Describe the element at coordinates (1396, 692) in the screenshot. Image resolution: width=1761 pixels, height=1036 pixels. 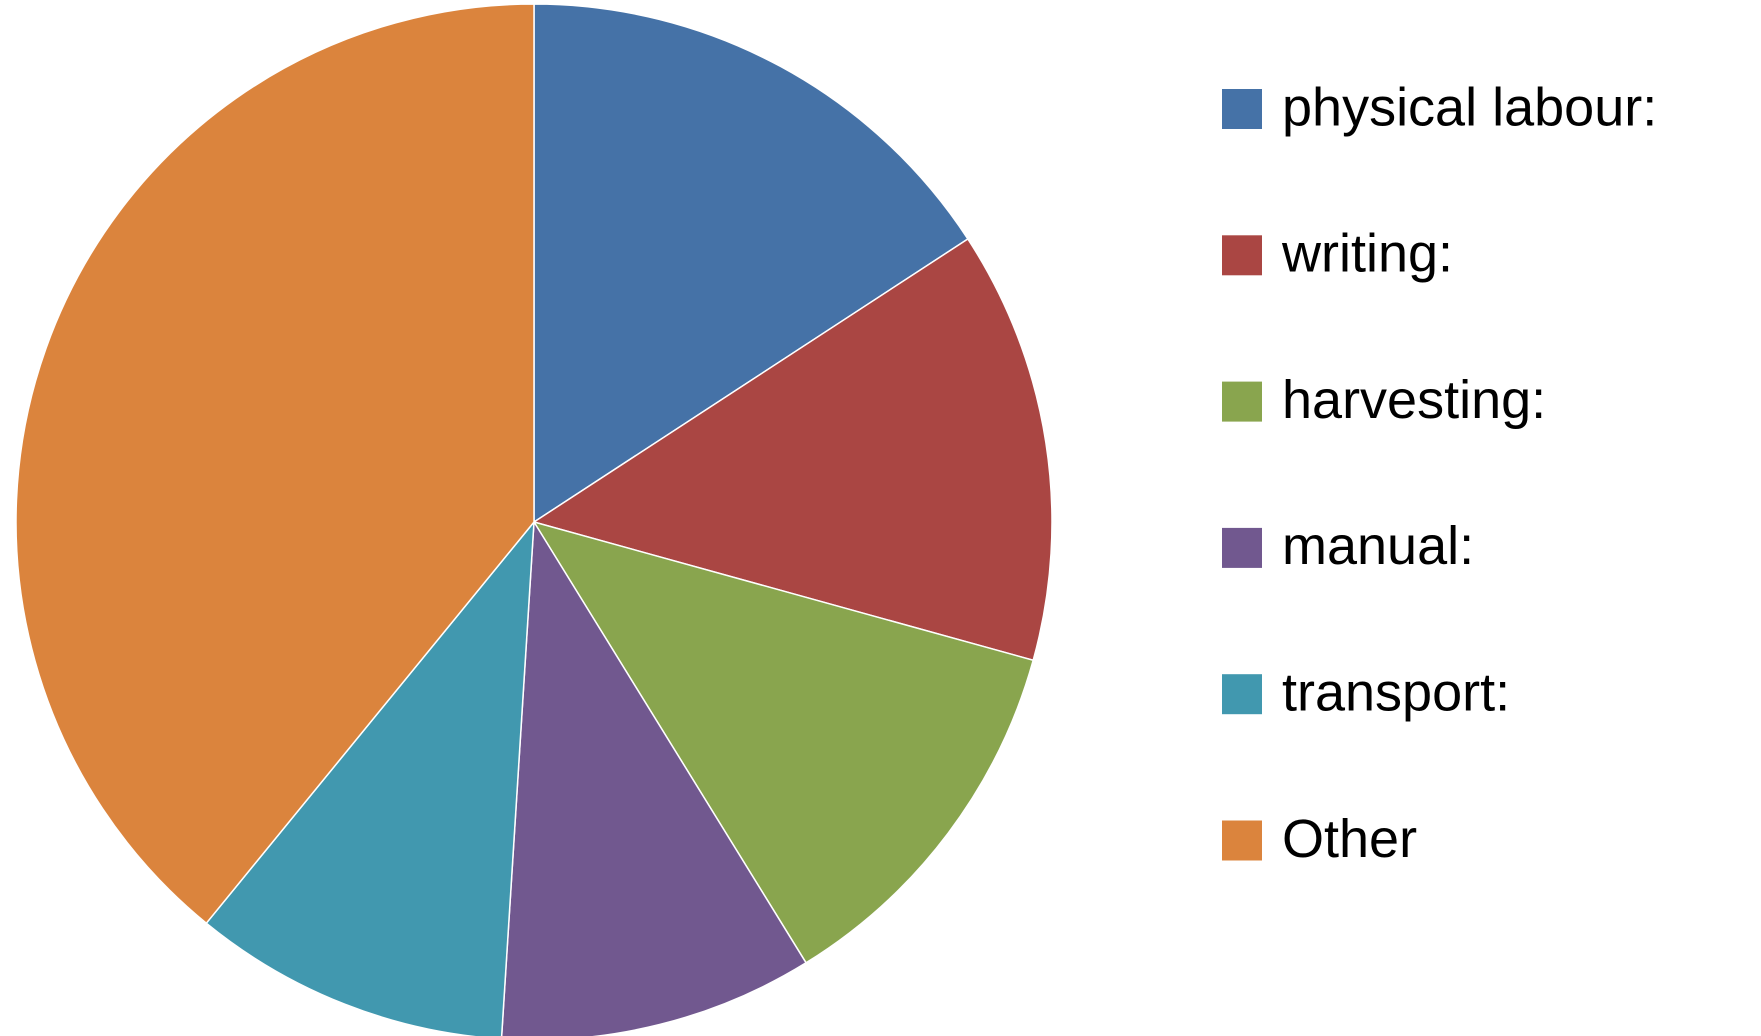
I see `legend-label: transport:` at that location.